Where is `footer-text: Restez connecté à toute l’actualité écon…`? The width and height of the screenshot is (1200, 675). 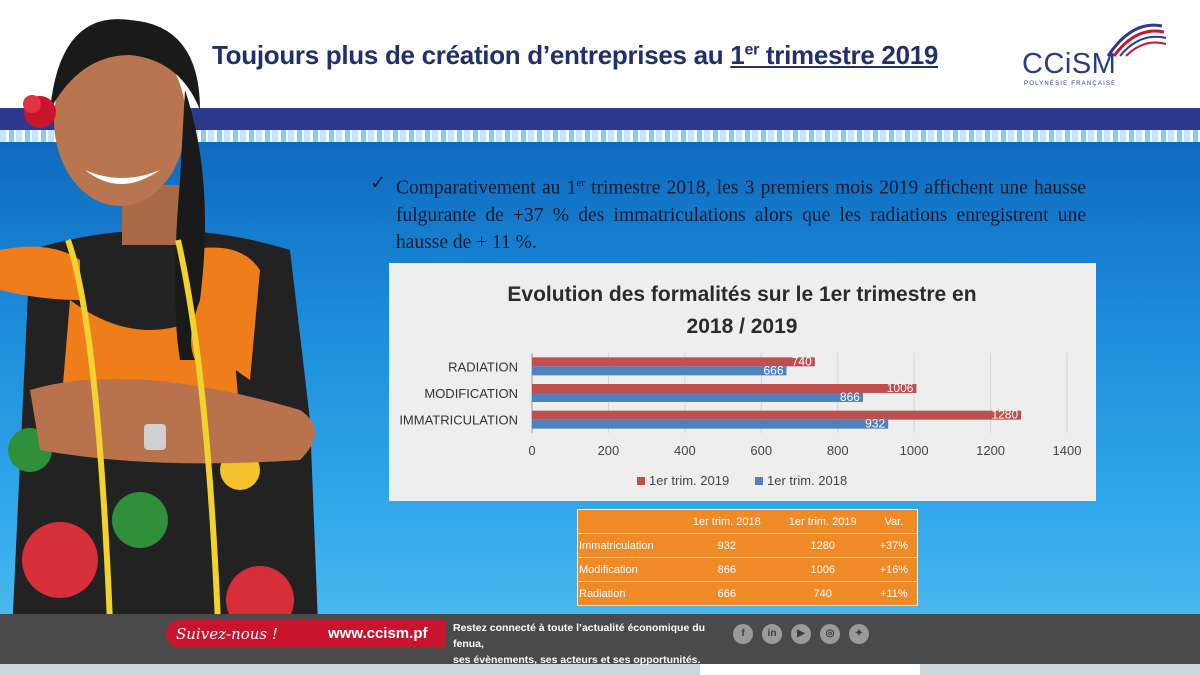 footer-text: Restez connecté à toute l’actualité écon… is located at coordinates (595, 644).